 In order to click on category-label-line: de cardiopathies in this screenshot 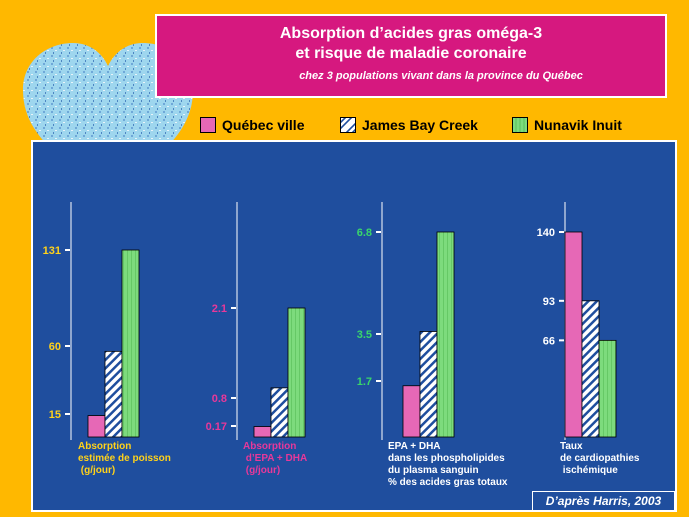, I will do `click(600, 458)`.